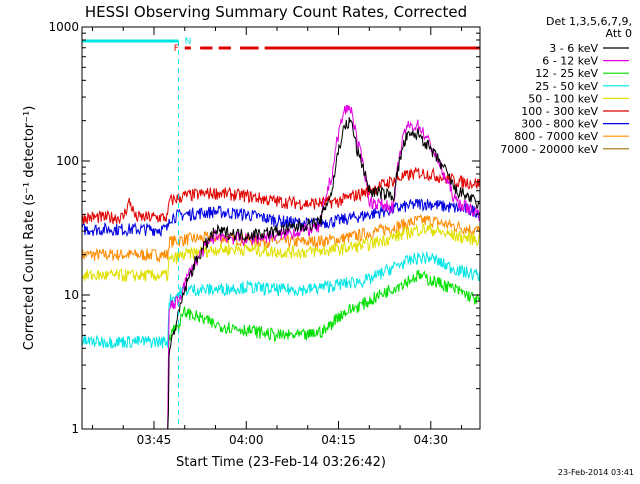 The image size is (640, 484). I want to click on series-line-25-50-keV-kev, so click(281, 300).